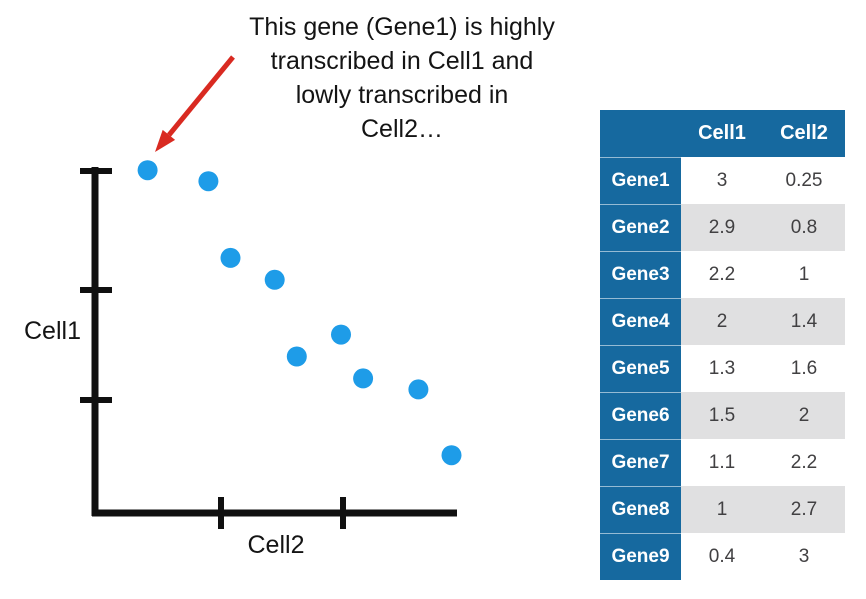  Describe the element at coordinates (402, 27) in the screenshot. I see `annotation-line-1: This gene (Gene1) is highly` at that location.